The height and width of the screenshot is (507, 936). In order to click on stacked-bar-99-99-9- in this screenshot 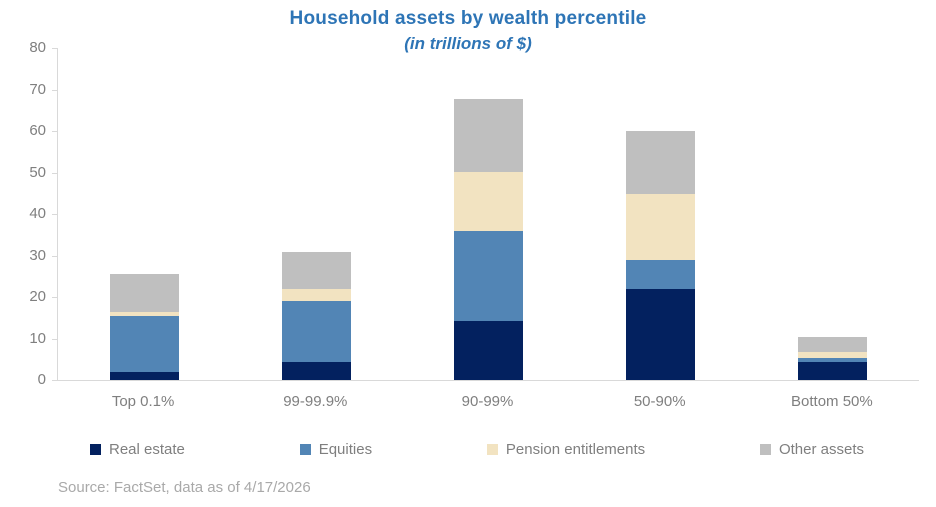, I will do `click(316, 214)`.